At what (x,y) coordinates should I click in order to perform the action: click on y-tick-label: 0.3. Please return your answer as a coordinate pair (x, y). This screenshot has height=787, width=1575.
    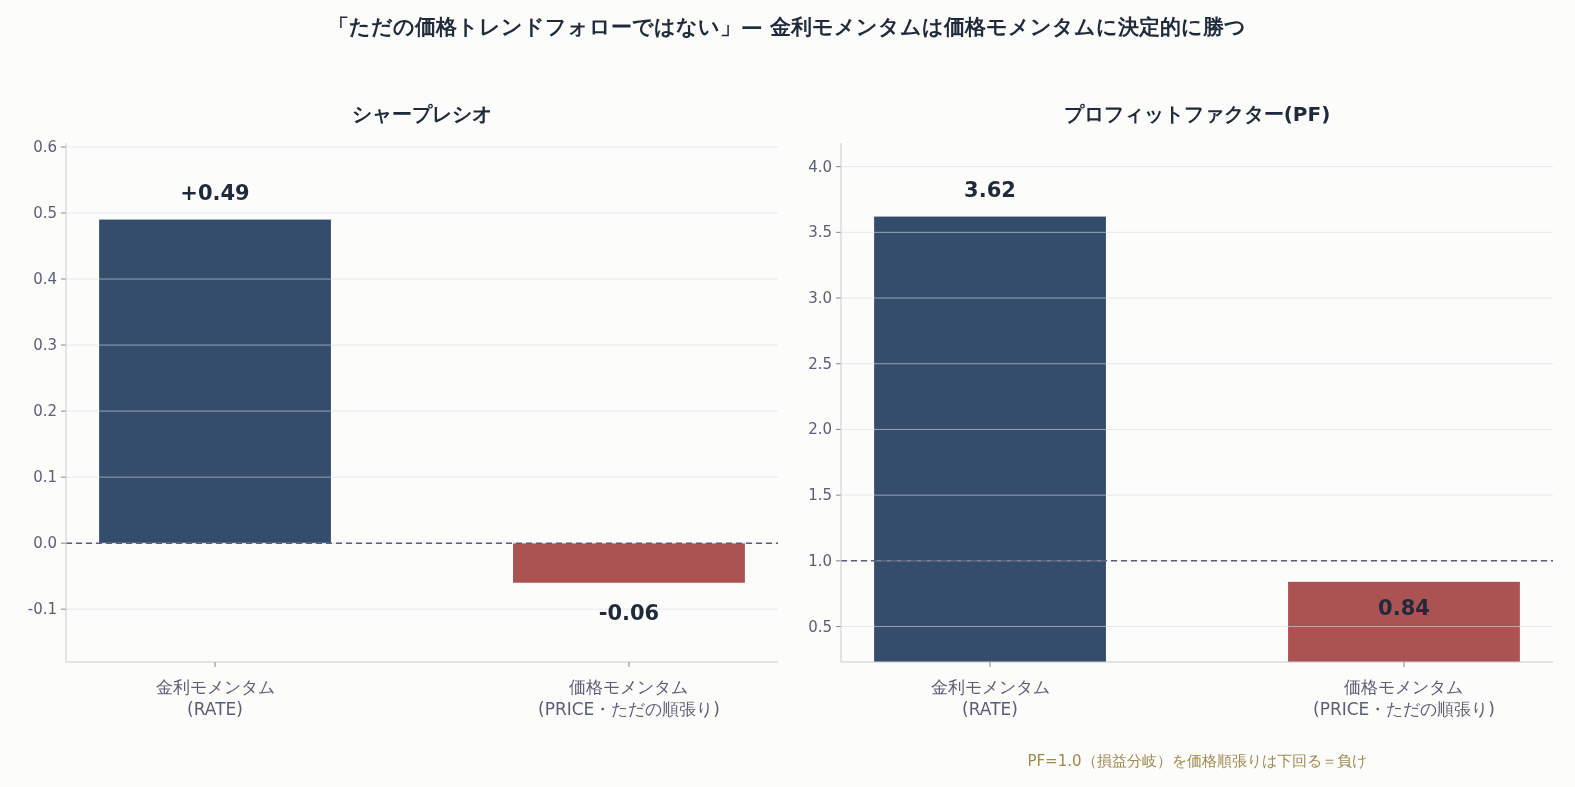
    Looking at the image, I should click on (45, 345).